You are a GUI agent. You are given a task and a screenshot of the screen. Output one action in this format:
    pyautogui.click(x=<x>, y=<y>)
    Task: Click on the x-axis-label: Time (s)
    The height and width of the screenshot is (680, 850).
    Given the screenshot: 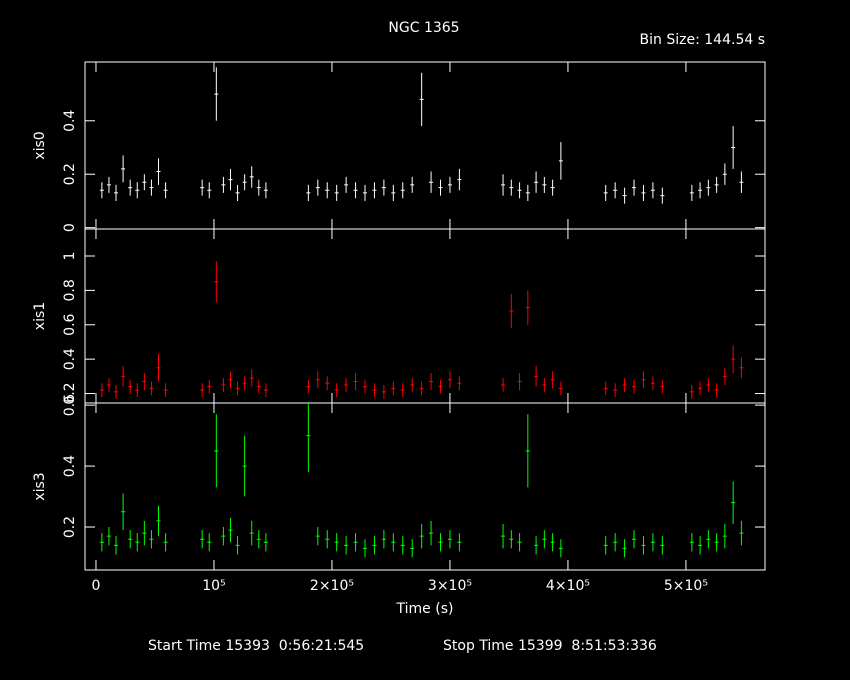 What is the action you would take?
    pyautogui.click(x=425, y=609)
    